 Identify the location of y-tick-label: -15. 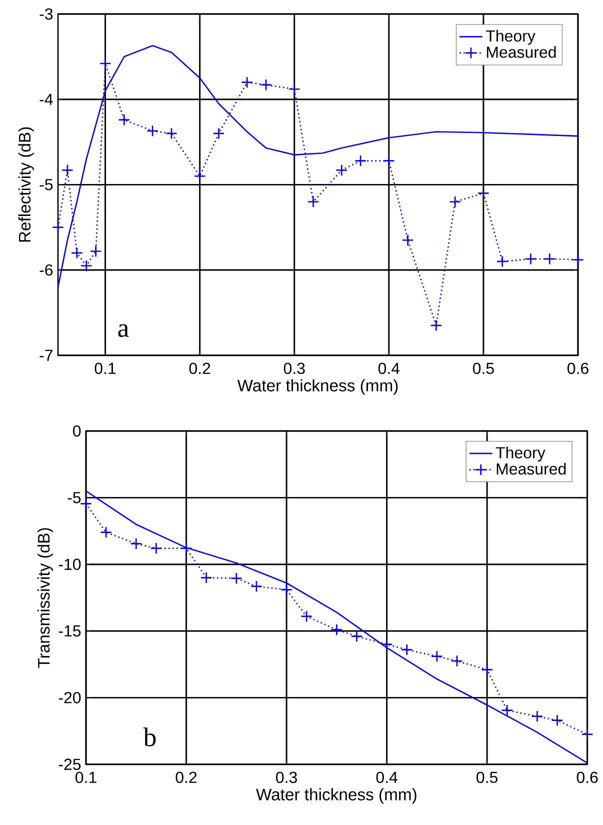
(69, 631).